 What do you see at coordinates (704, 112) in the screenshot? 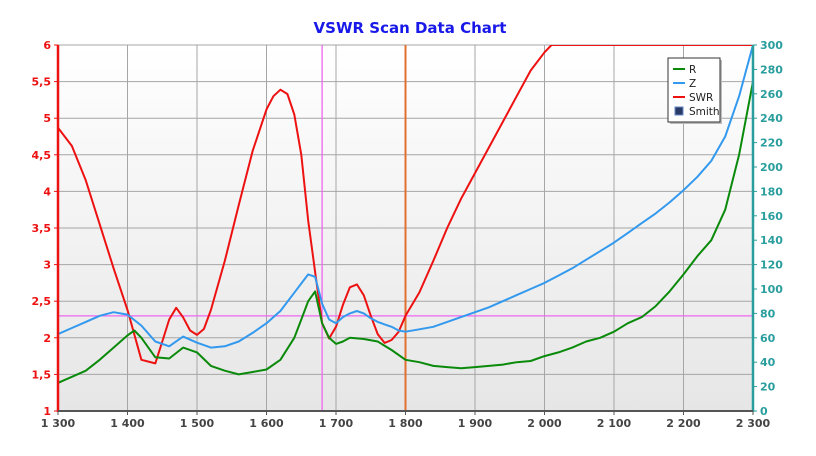
I see `legend-label-smith: Smith` at bounding box center [704, 112].